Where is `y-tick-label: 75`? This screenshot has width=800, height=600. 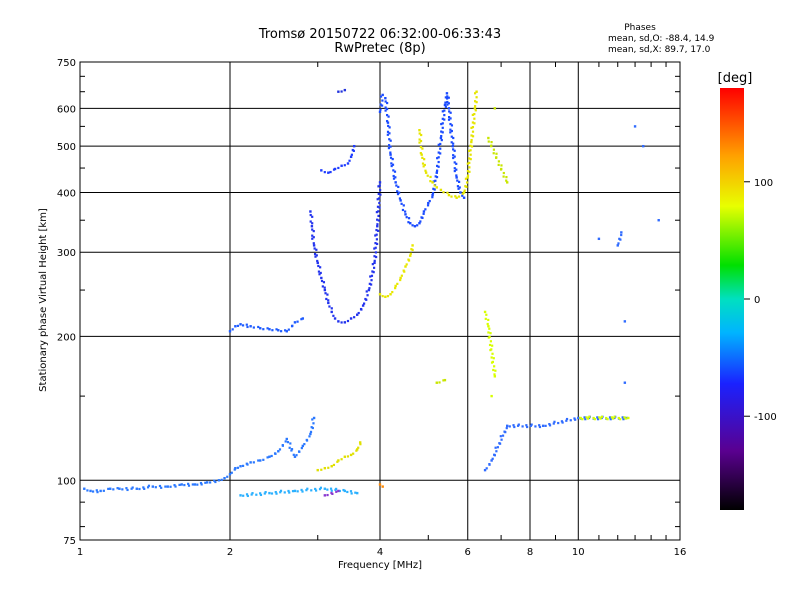 y-tick-label: 75 is located at coordinates (69, 541).